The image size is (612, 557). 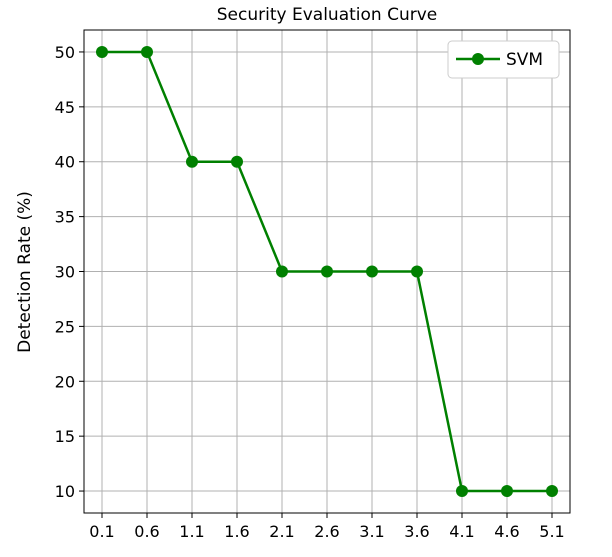 I want to click on x-tick-label: 4.6, so click(x=506, y=531).